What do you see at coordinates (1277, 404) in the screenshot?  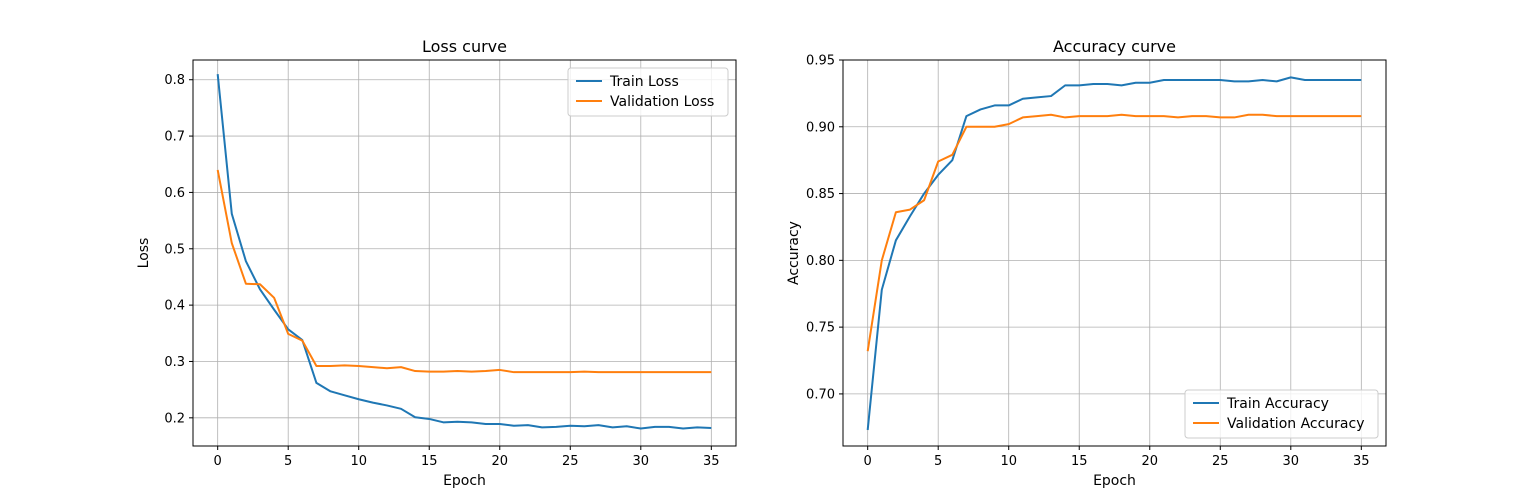 I see `legend-label-train-accuracy: Train Accuracy` at bounding box center [1277, 404].